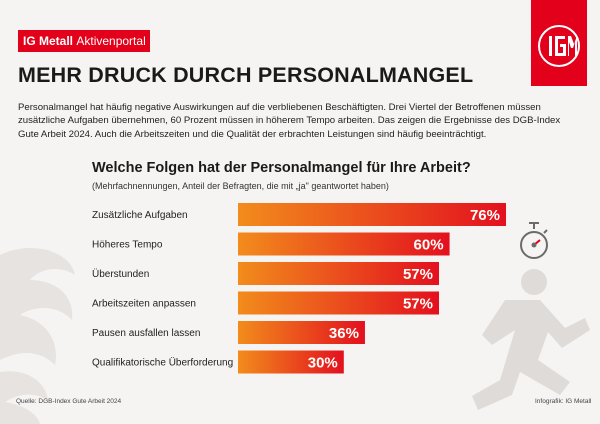  Describe the element at coordinates (344, 333) in the screenshot. I see `value-label-5: 36%` at that location.